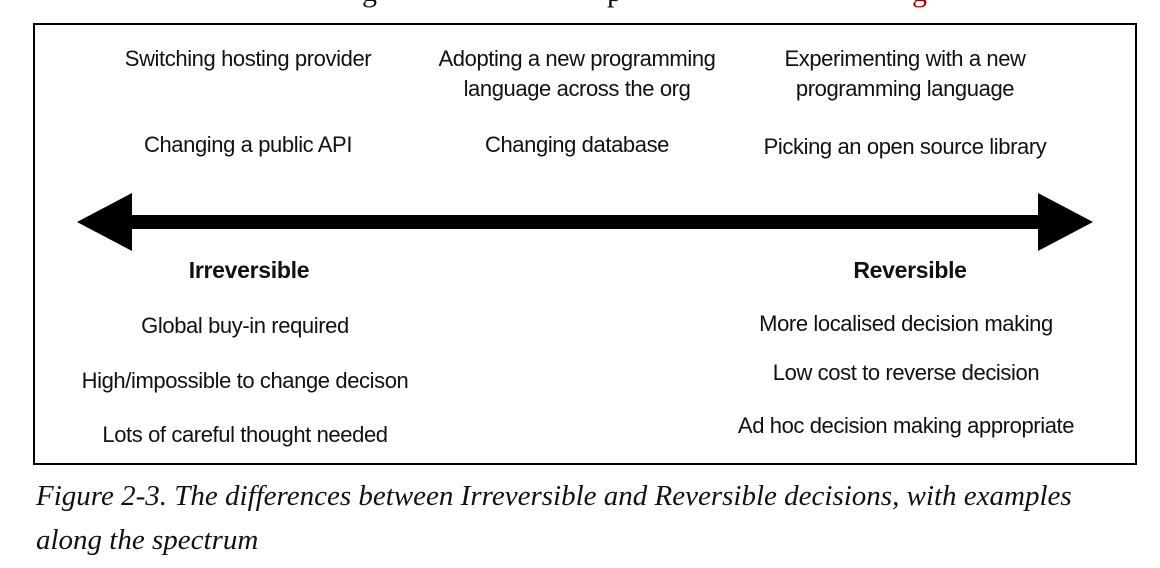  What do you see at coordinates (919, 4) in the screenshot?
I see `link-text-fragment: g` at bounding box center [919, 4].